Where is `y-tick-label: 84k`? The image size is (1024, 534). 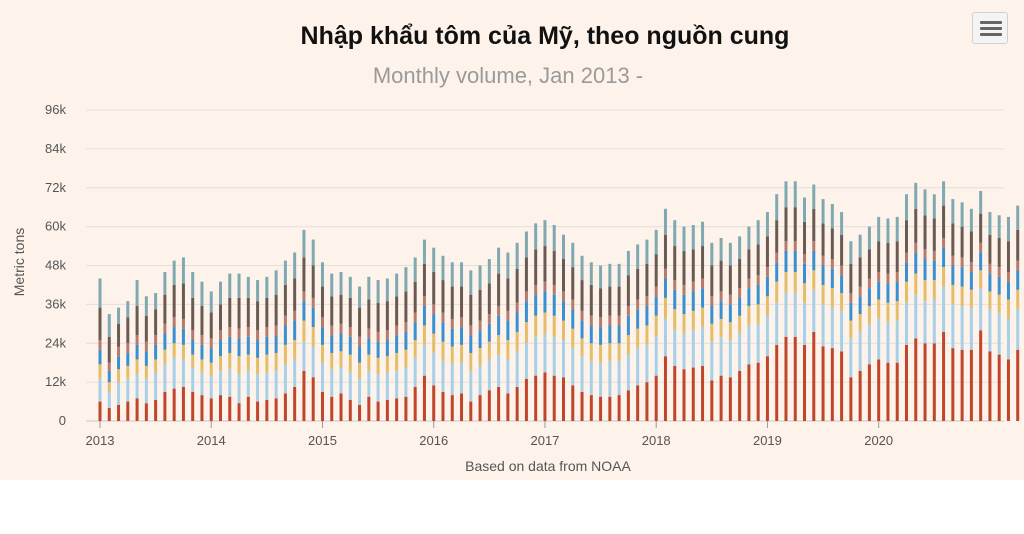 y-tick-label: 84k is located at coordinates (55, 148).